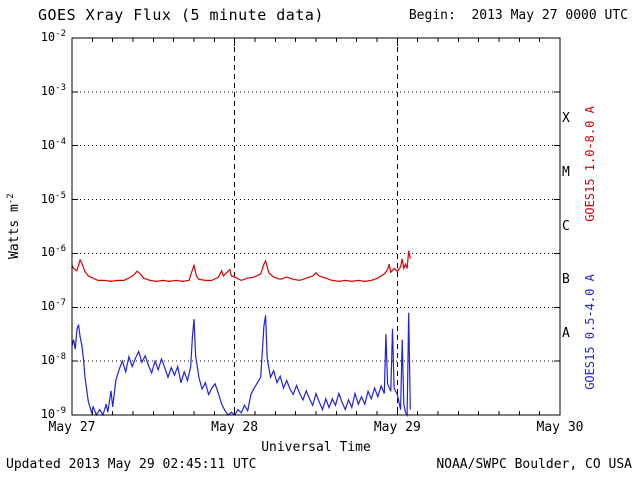 The width and height of the screenshot is (640, 480). Describe the element at coordinates (397, 427) in the screenshot. I see `x-tick-label: May 29` at that location.